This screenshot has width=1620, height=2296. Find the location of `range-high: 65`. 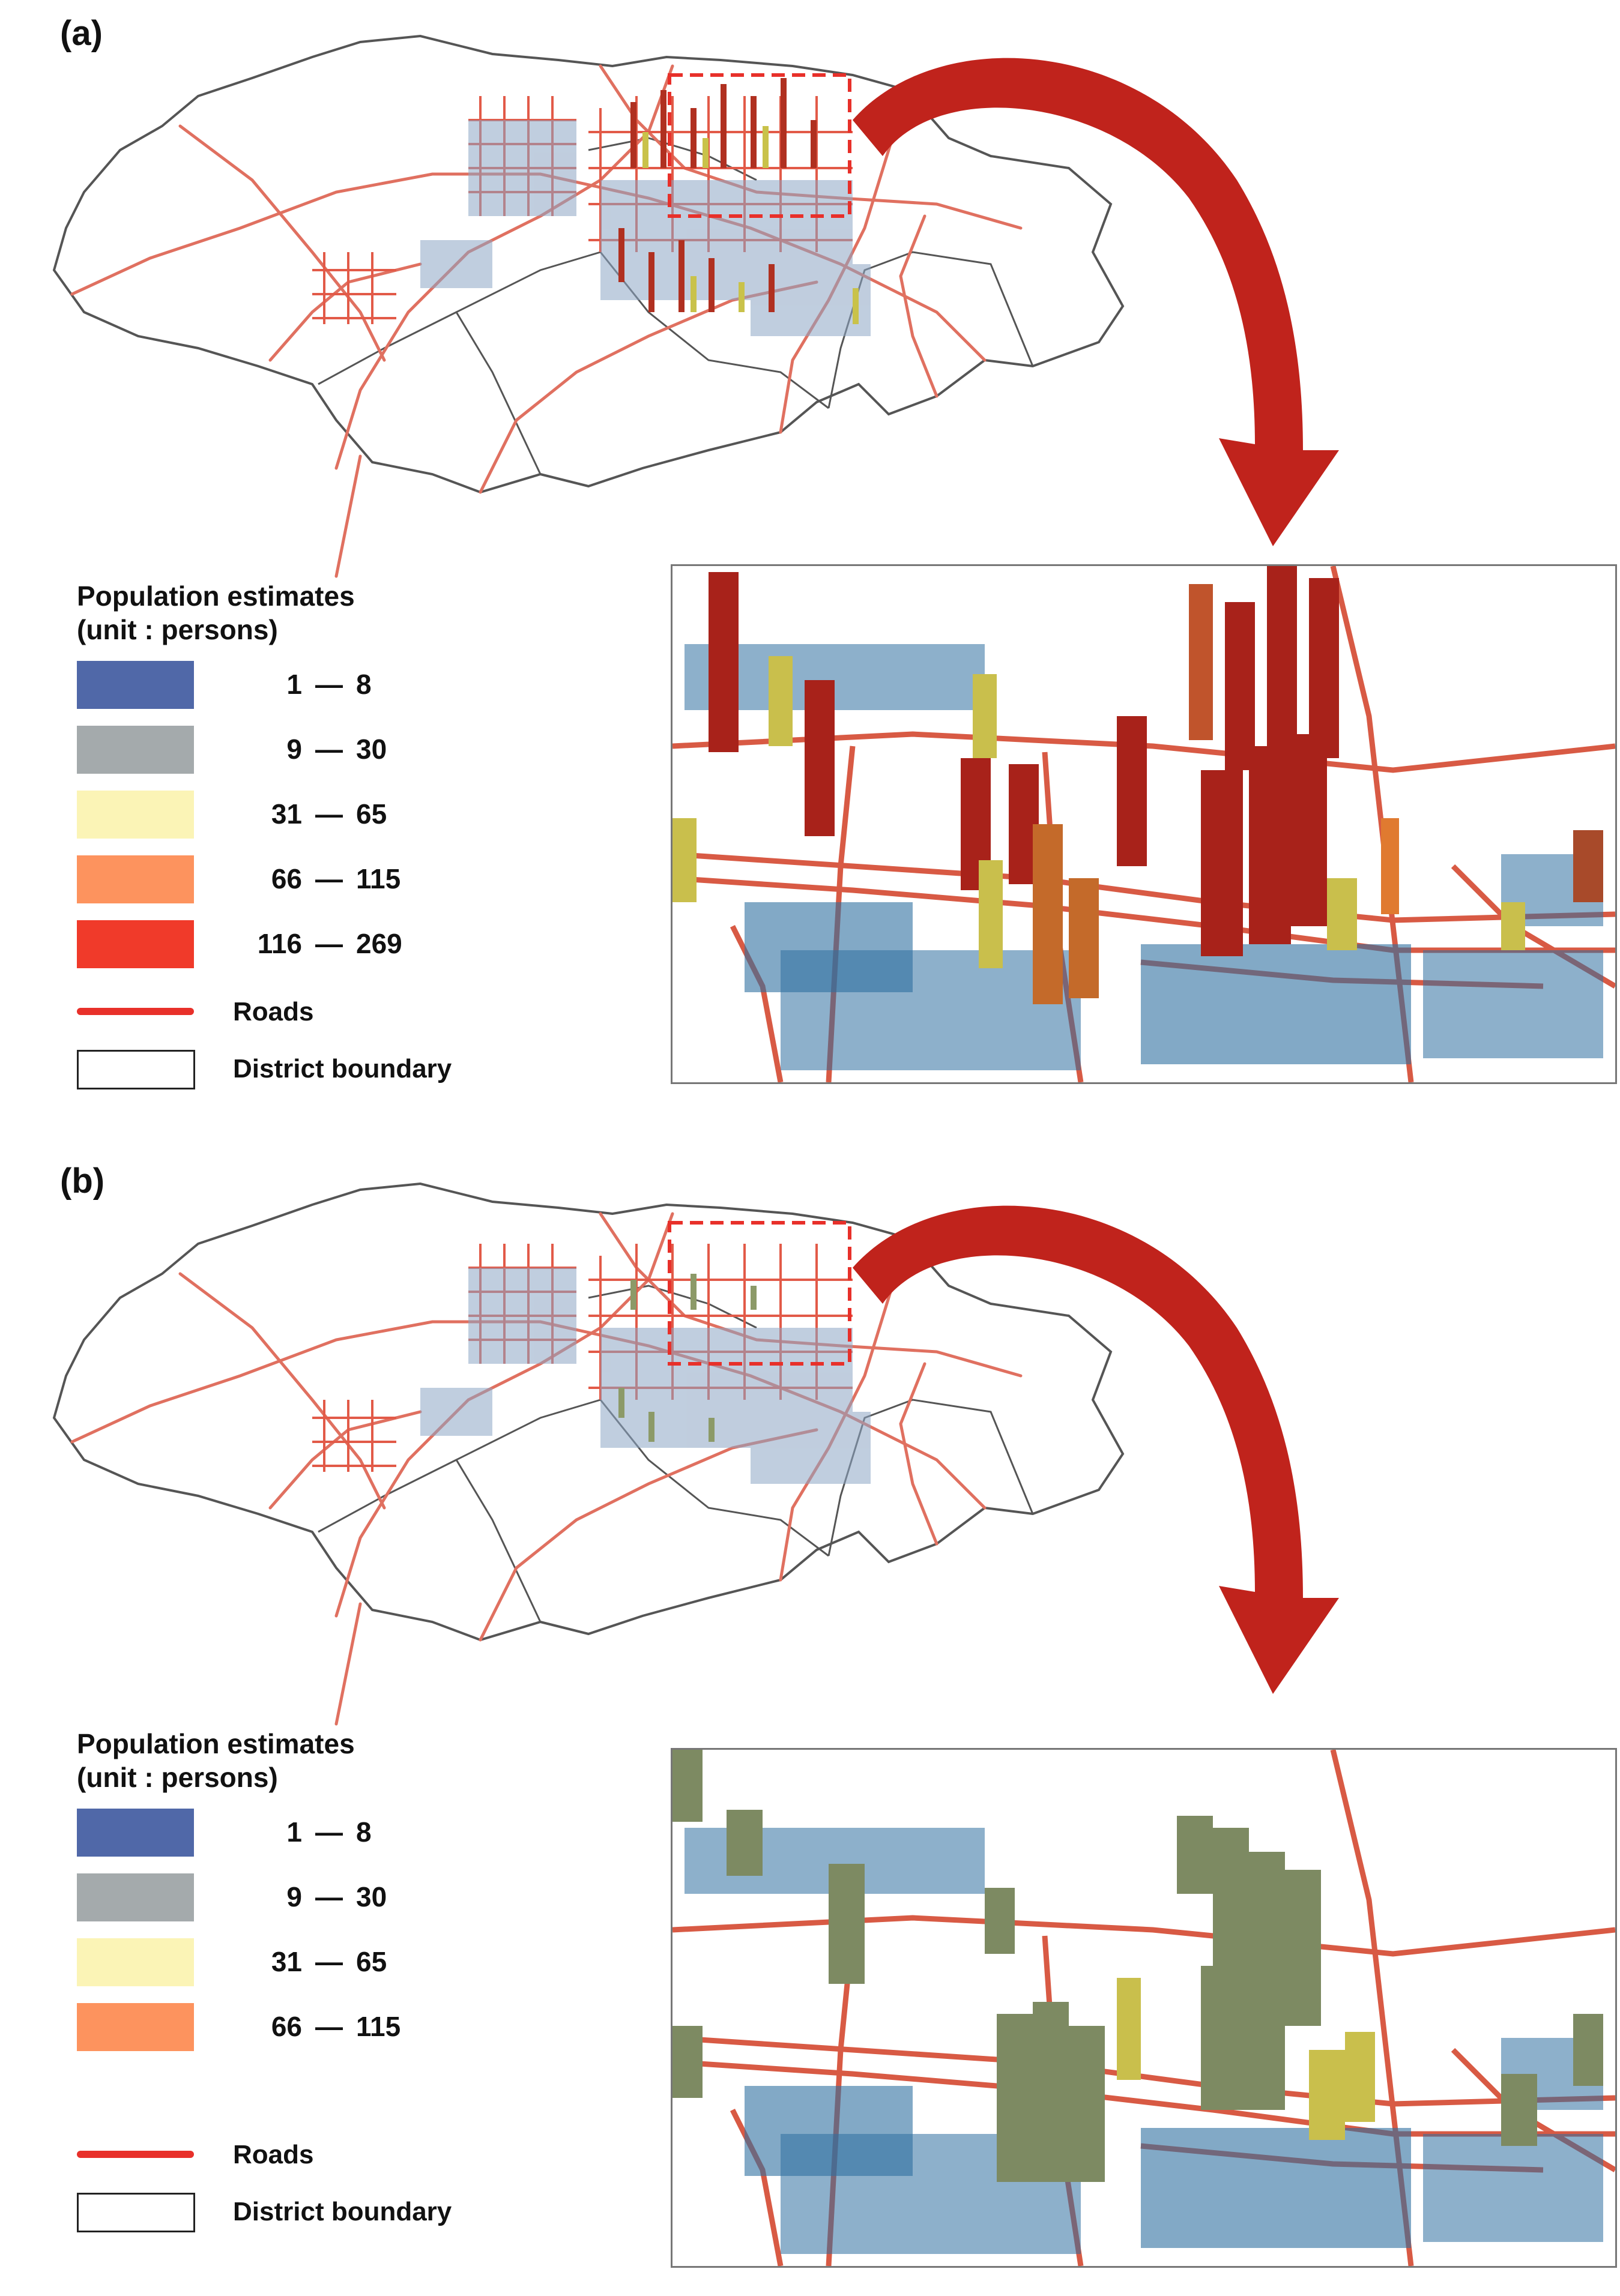

range-high: 65 is located at coordinates (371, 1961).